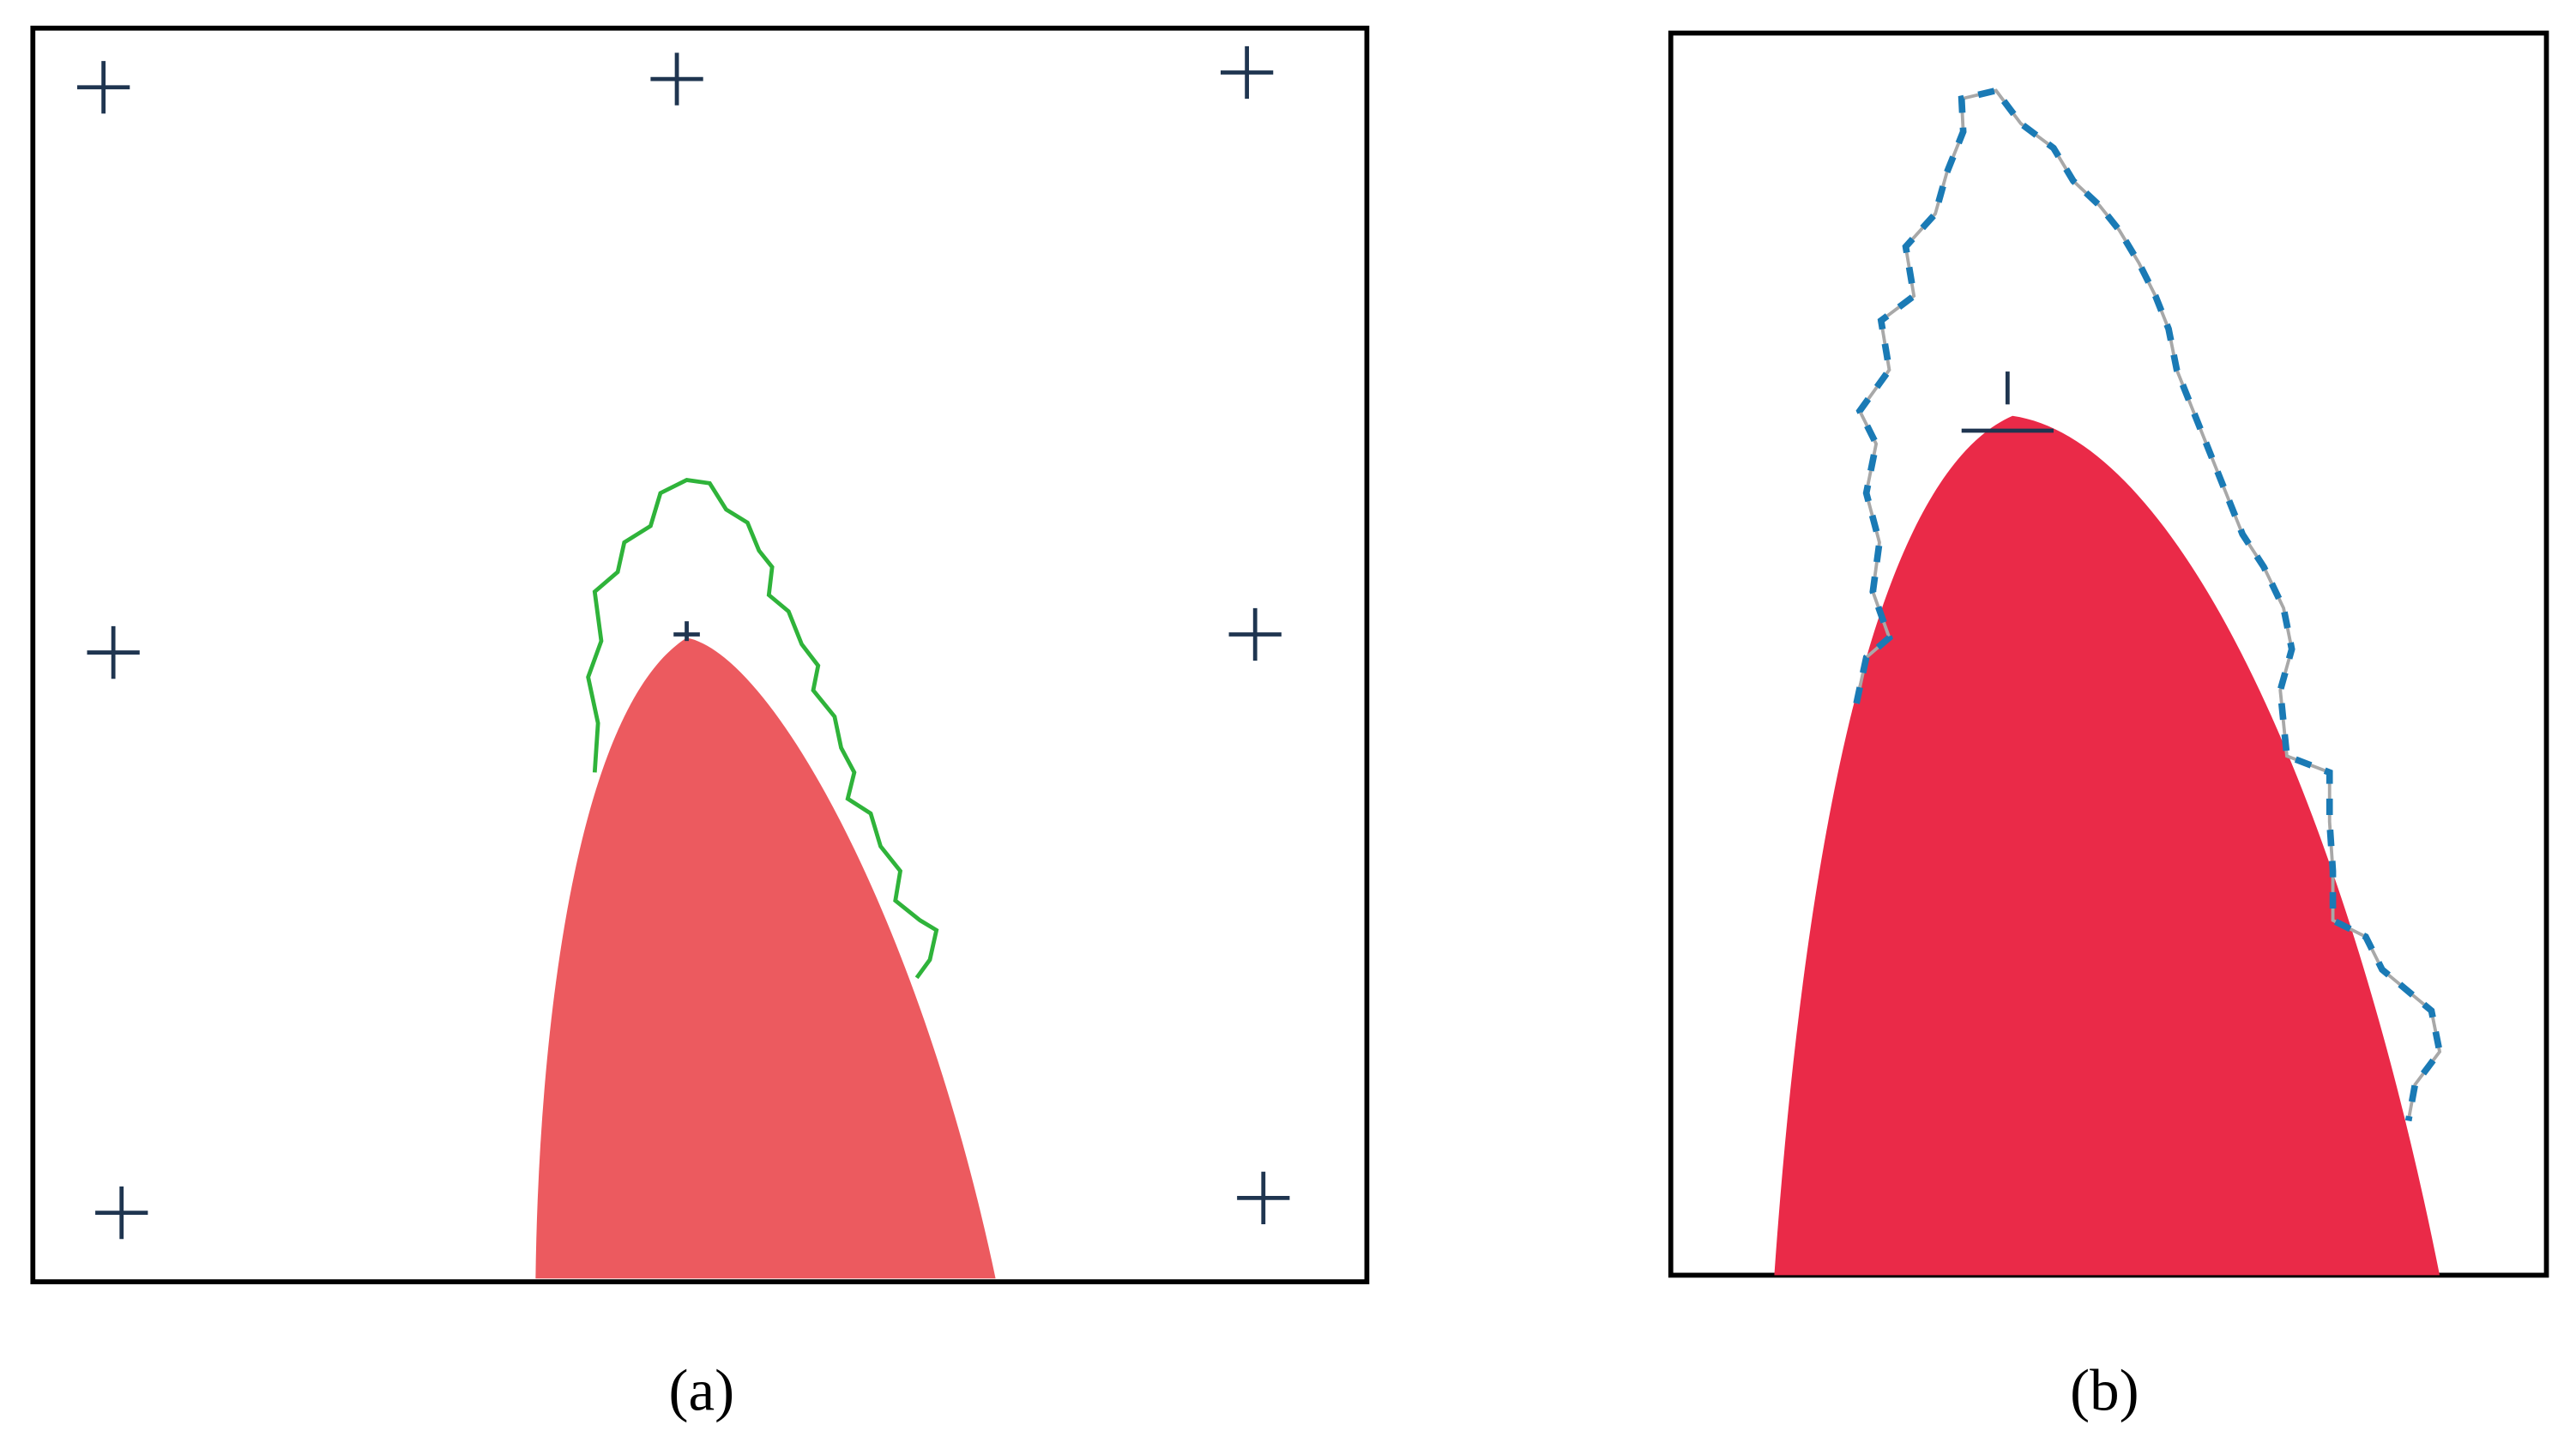  What do you see at coordinates (2104, 1390) in the screenshot?
I see `caption: (b)` at bounding box center [2104, 1390].